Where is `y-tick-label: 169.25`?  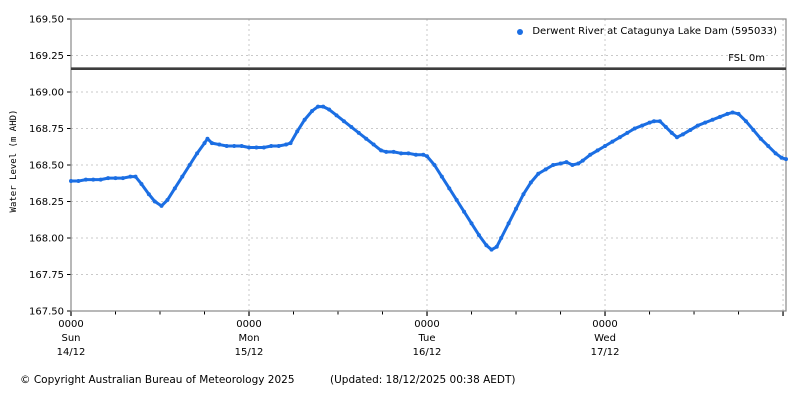
y-tick-label: 169.25 is located at coordinates (46, 56).